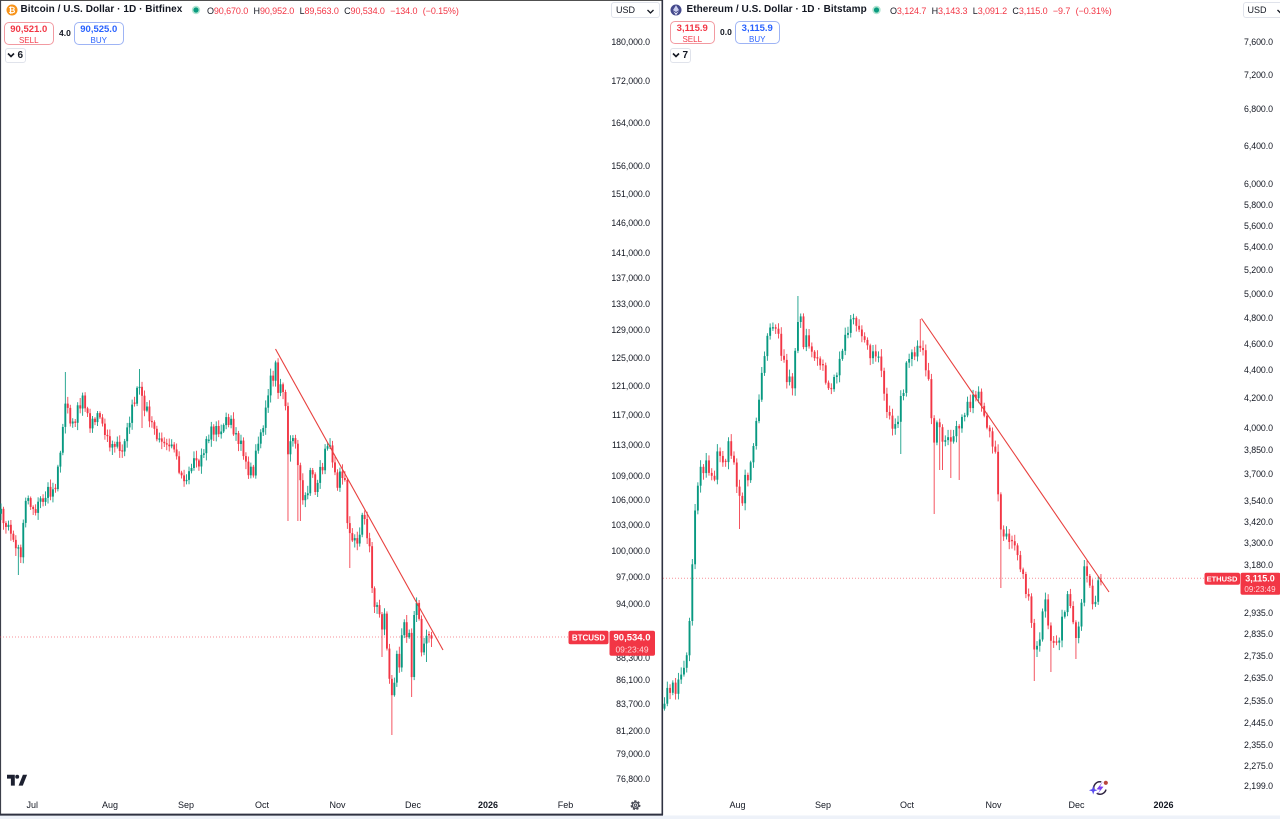 This screenshot has width=1280, height=819. What do you see at coordinates (632, 638) in the screenshot?
I see `svg-text: 90,534.0` at bounding box center [632, 638].